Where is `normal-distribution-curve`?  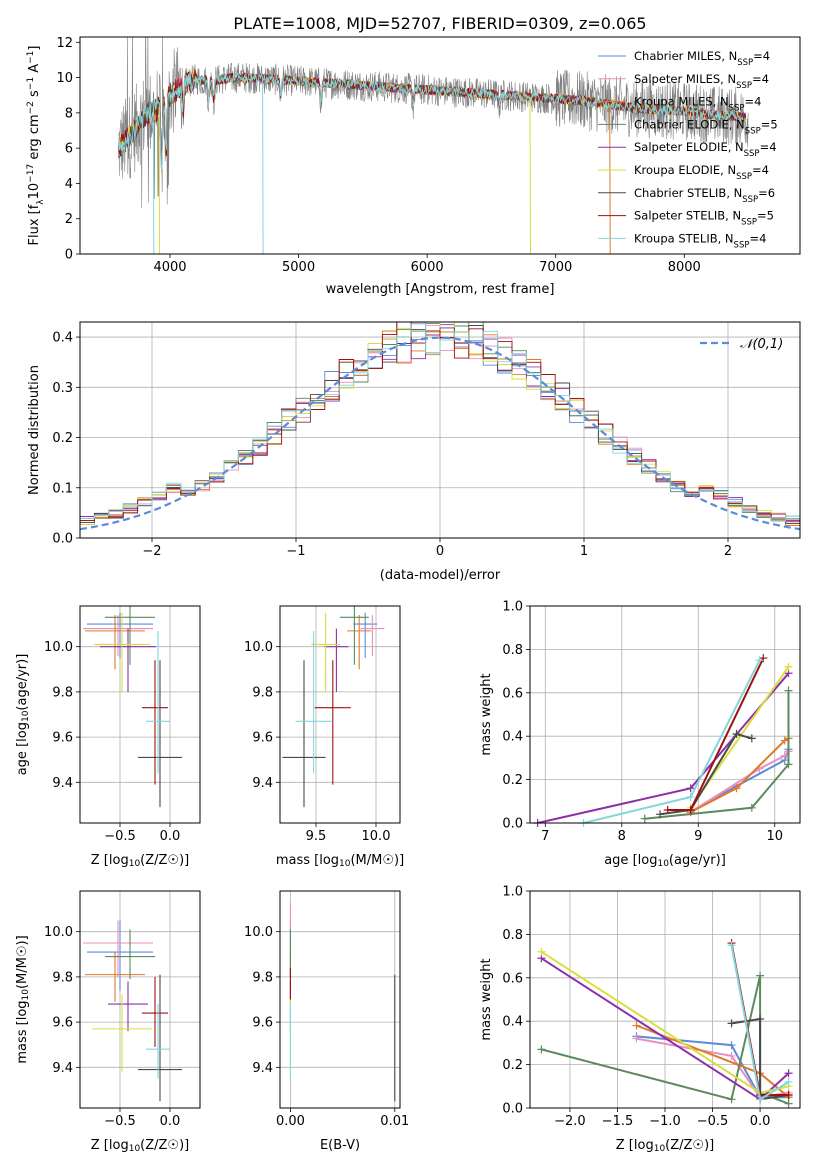
normal-distribution-curve is located at coordinates (440, 433).